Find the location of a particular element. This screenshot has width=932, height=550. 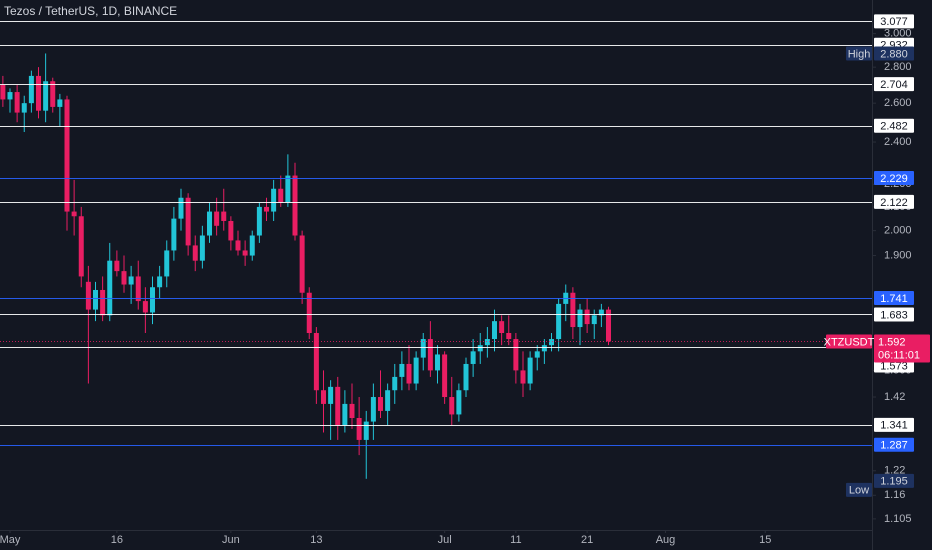

symbol-label-box is located at coordinates (849, 341).